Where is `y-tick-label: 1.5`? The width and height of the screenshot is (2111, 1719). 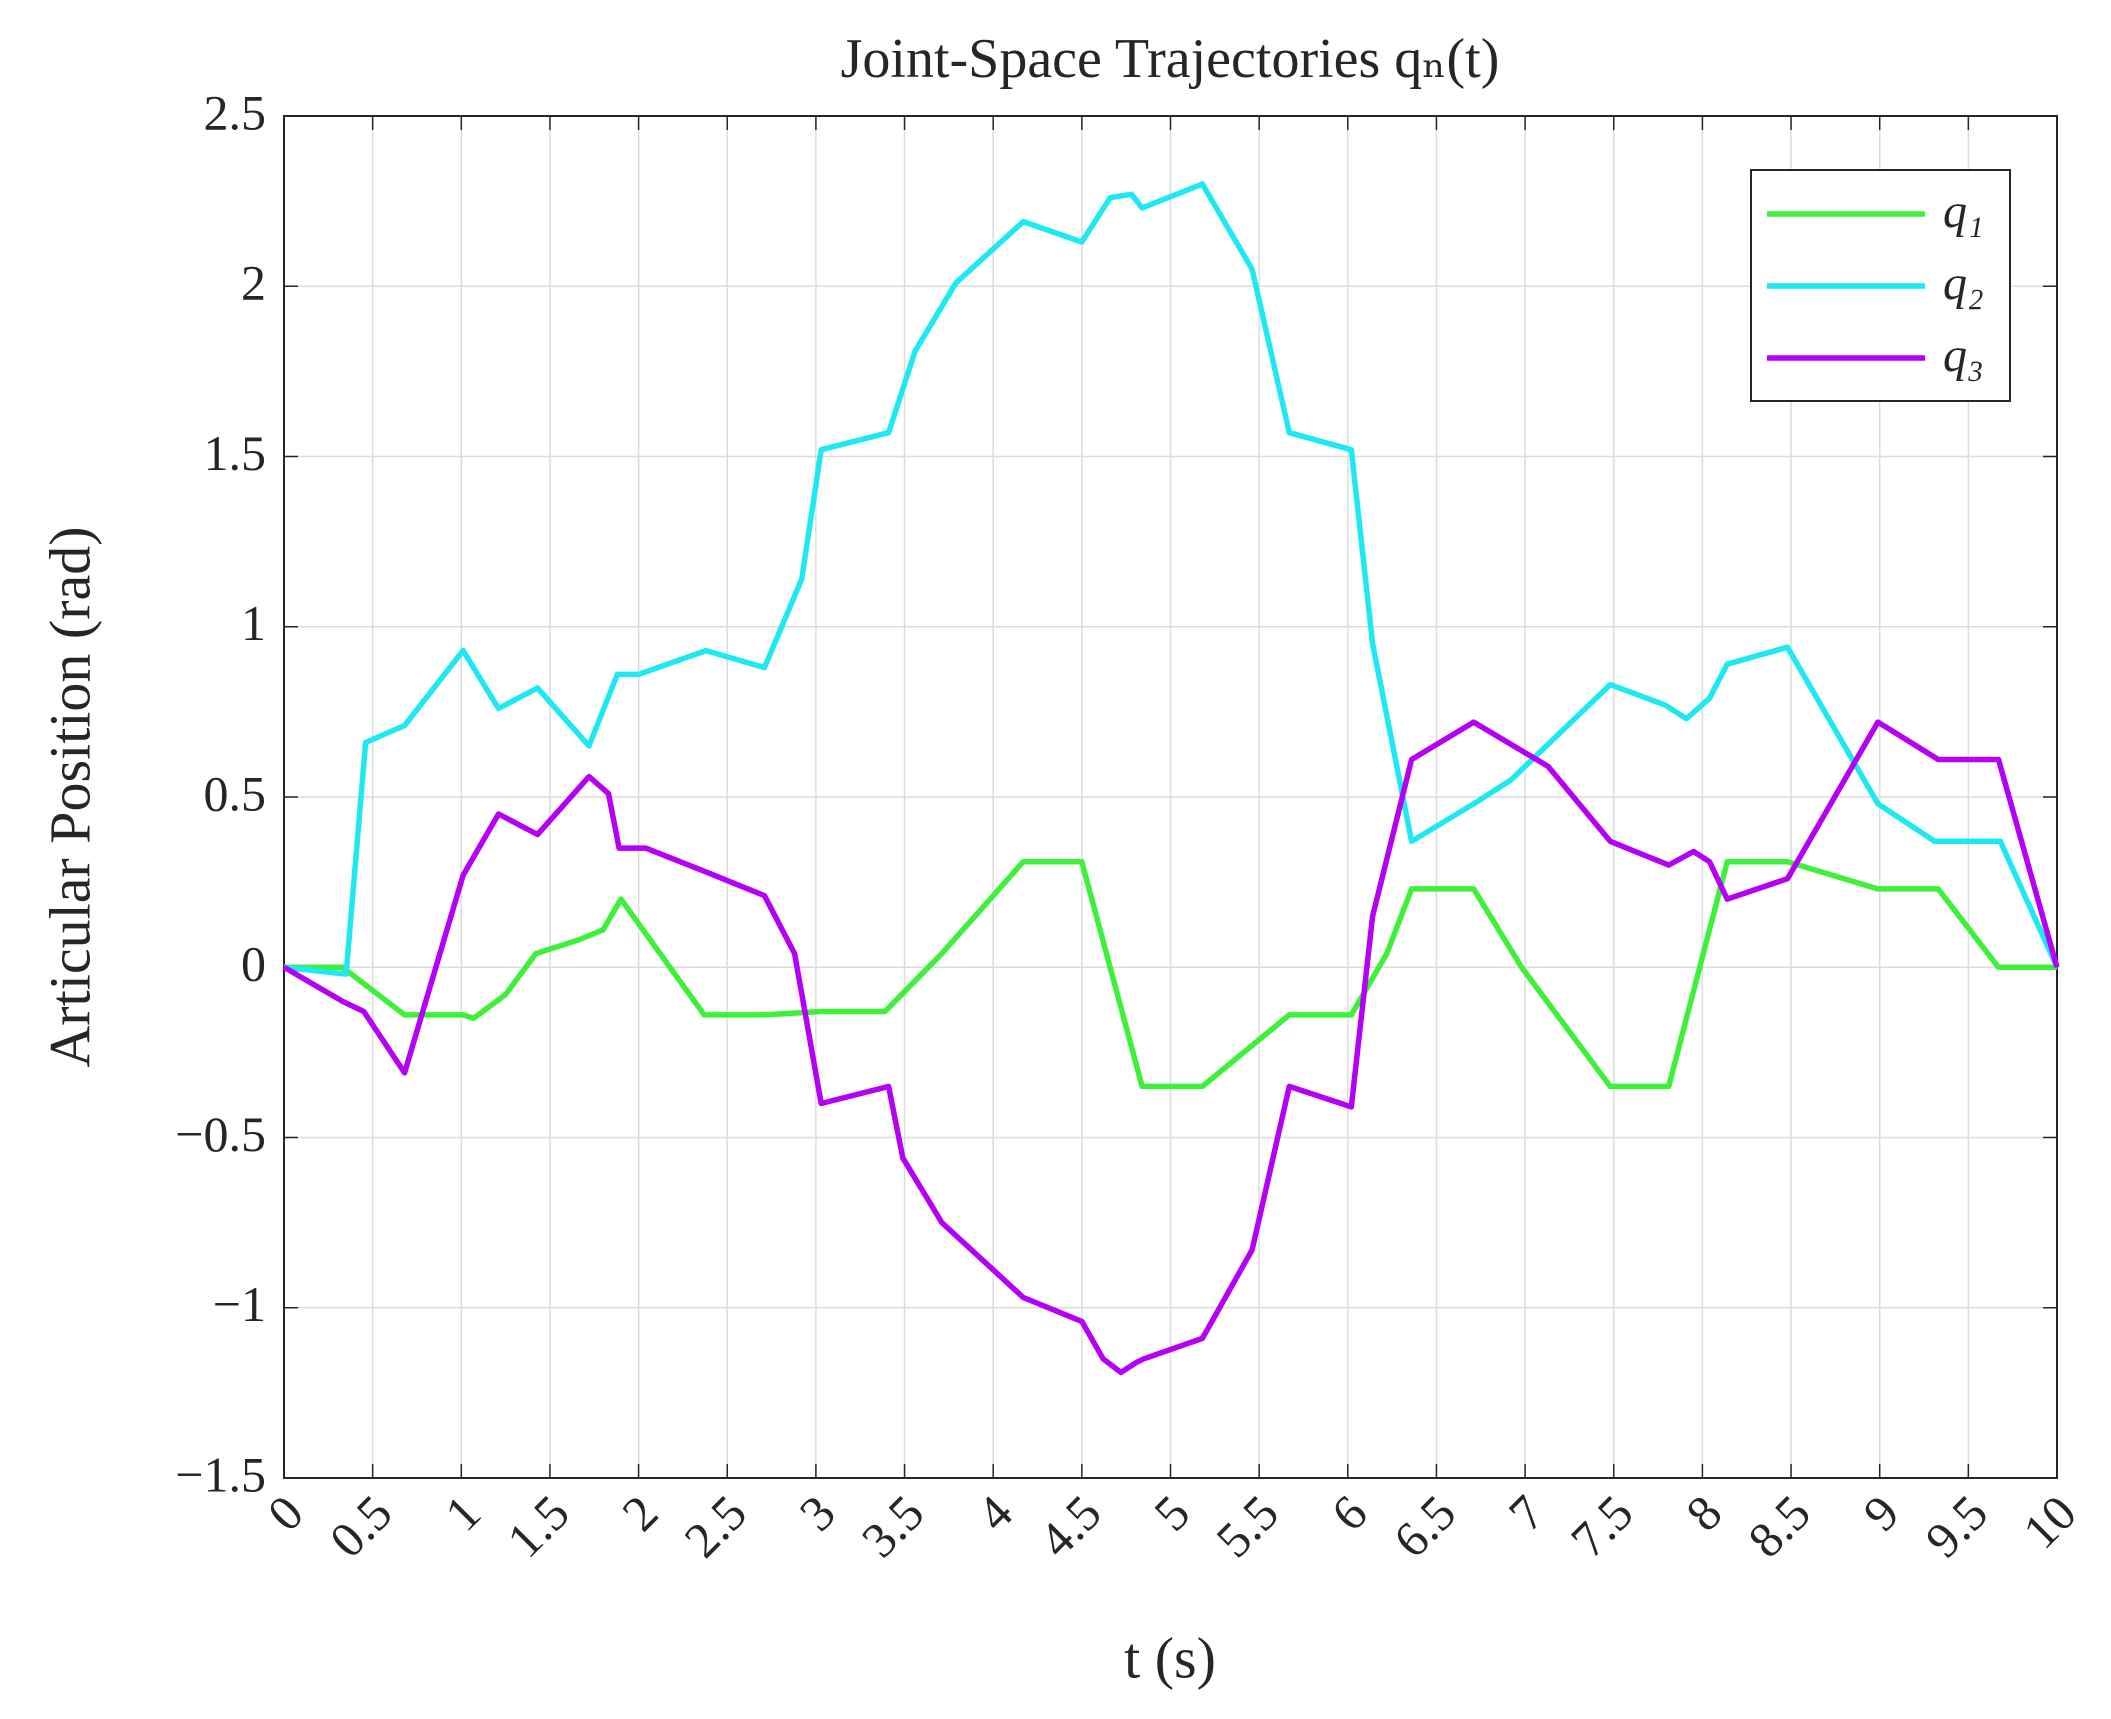 y-tick-label: 1.5 is located at coordinates (235, 453).